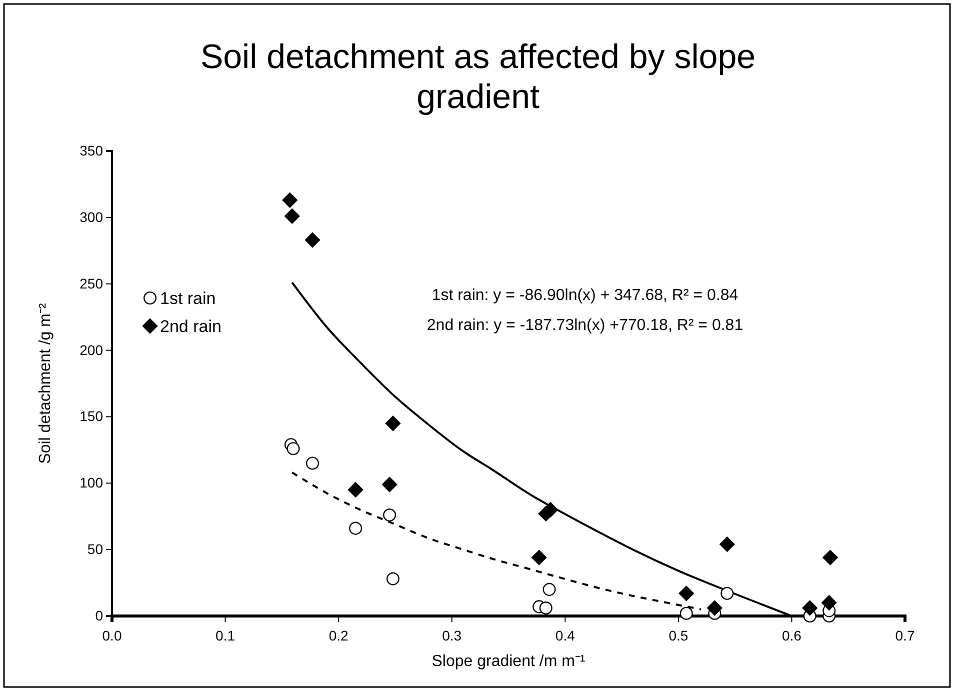 The image size is (956, 691). Describe the element at coordinates (905, 635) in the screenshot. I see `x-tick-label: 0.7` at that location.